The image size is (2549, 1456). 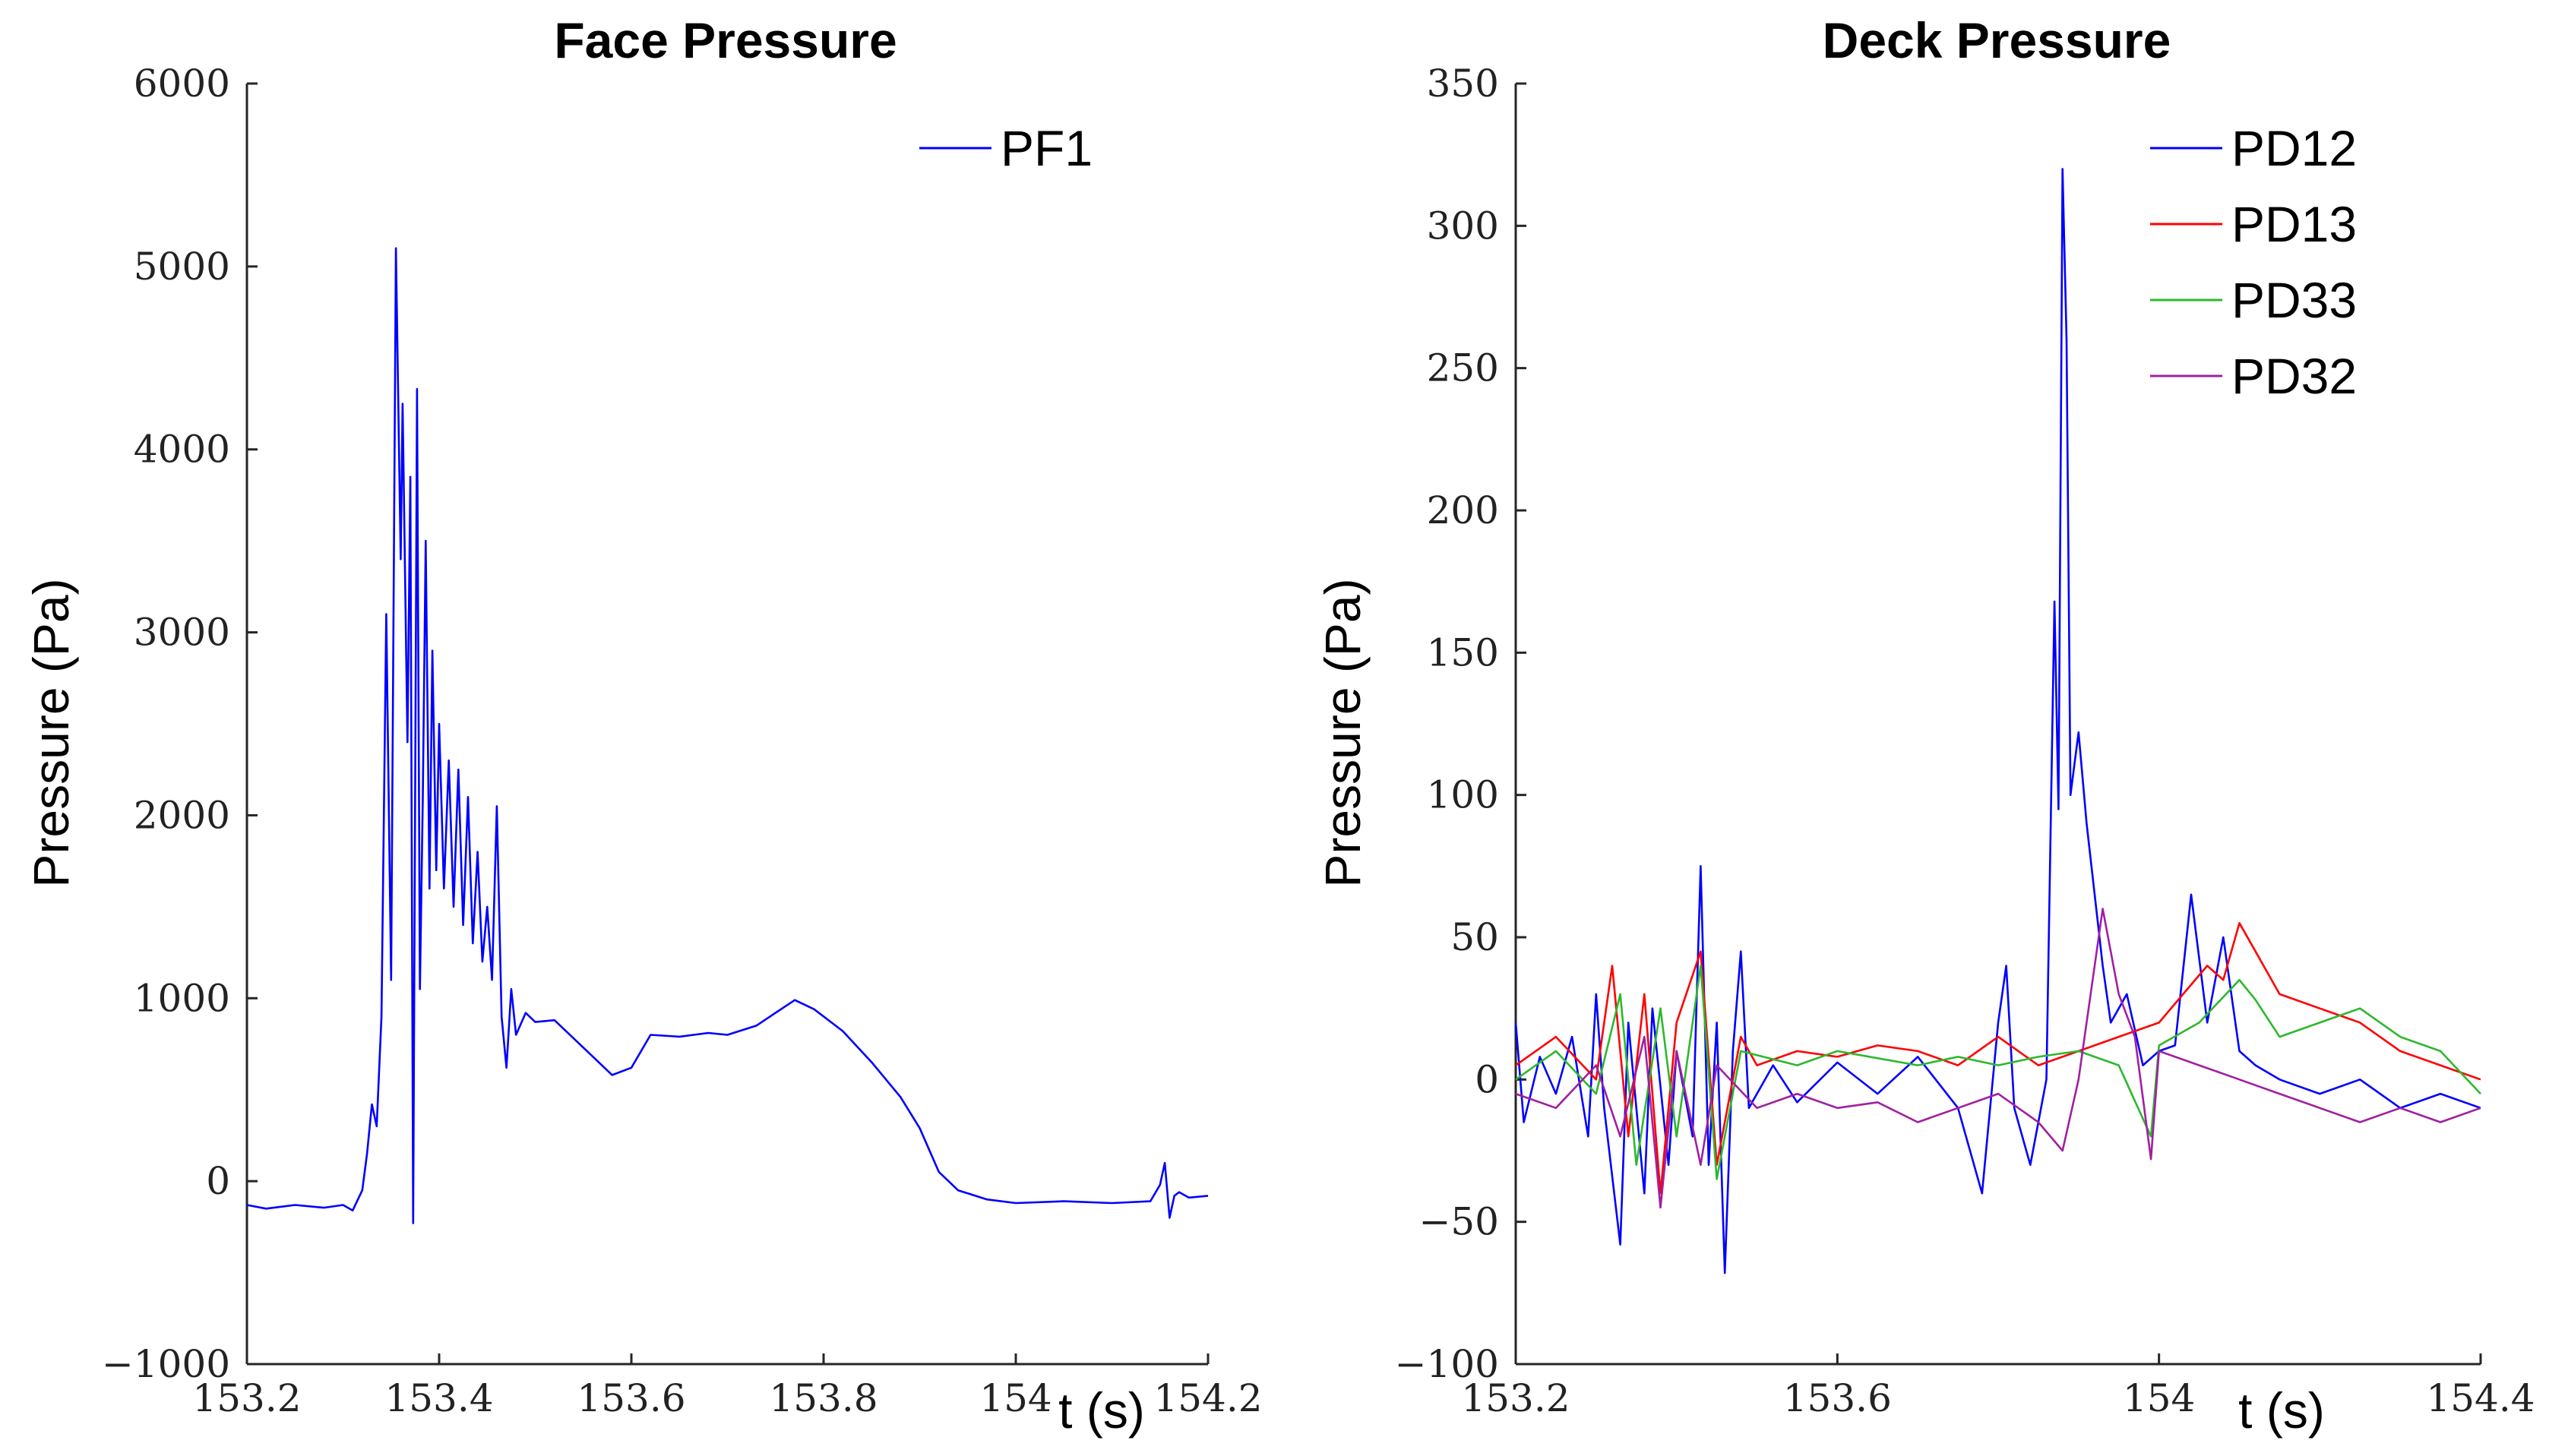 I want to click on series-line-pd13, so click(x=1998, y=1058).